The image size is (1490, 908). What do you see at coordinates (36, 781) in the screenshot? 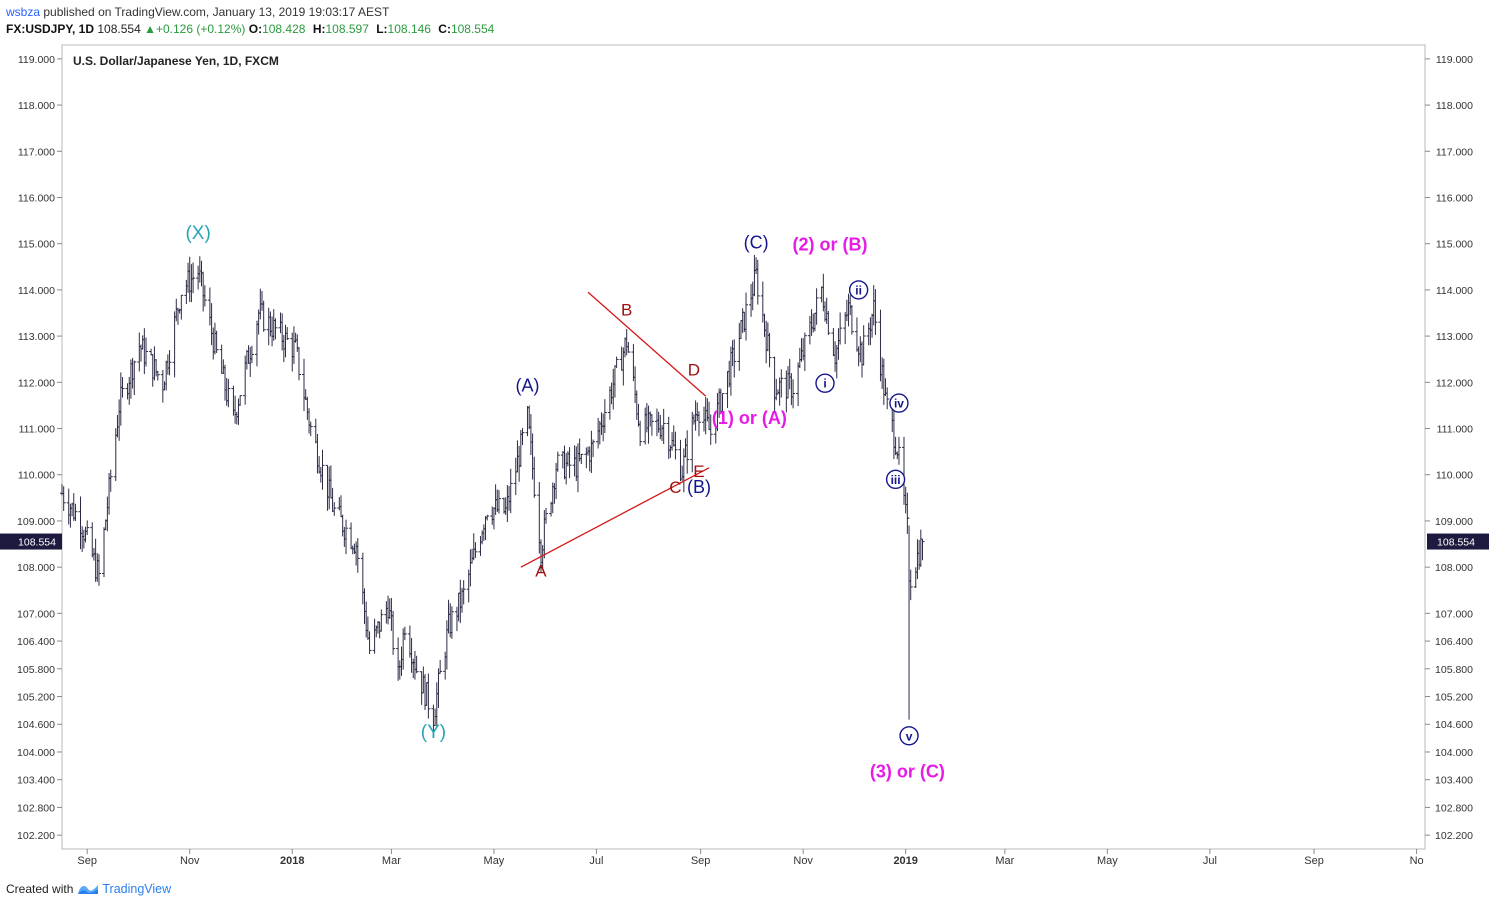
I see `left-price-tick-label: 103.400` at bounding box center [36, 781].